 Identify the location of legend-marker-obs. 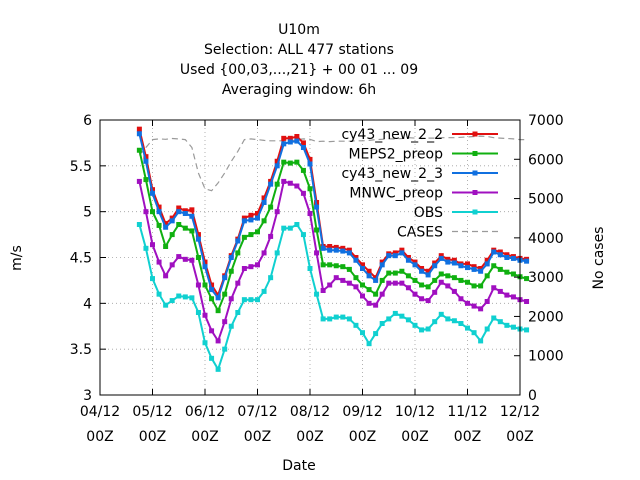
(475, 212).